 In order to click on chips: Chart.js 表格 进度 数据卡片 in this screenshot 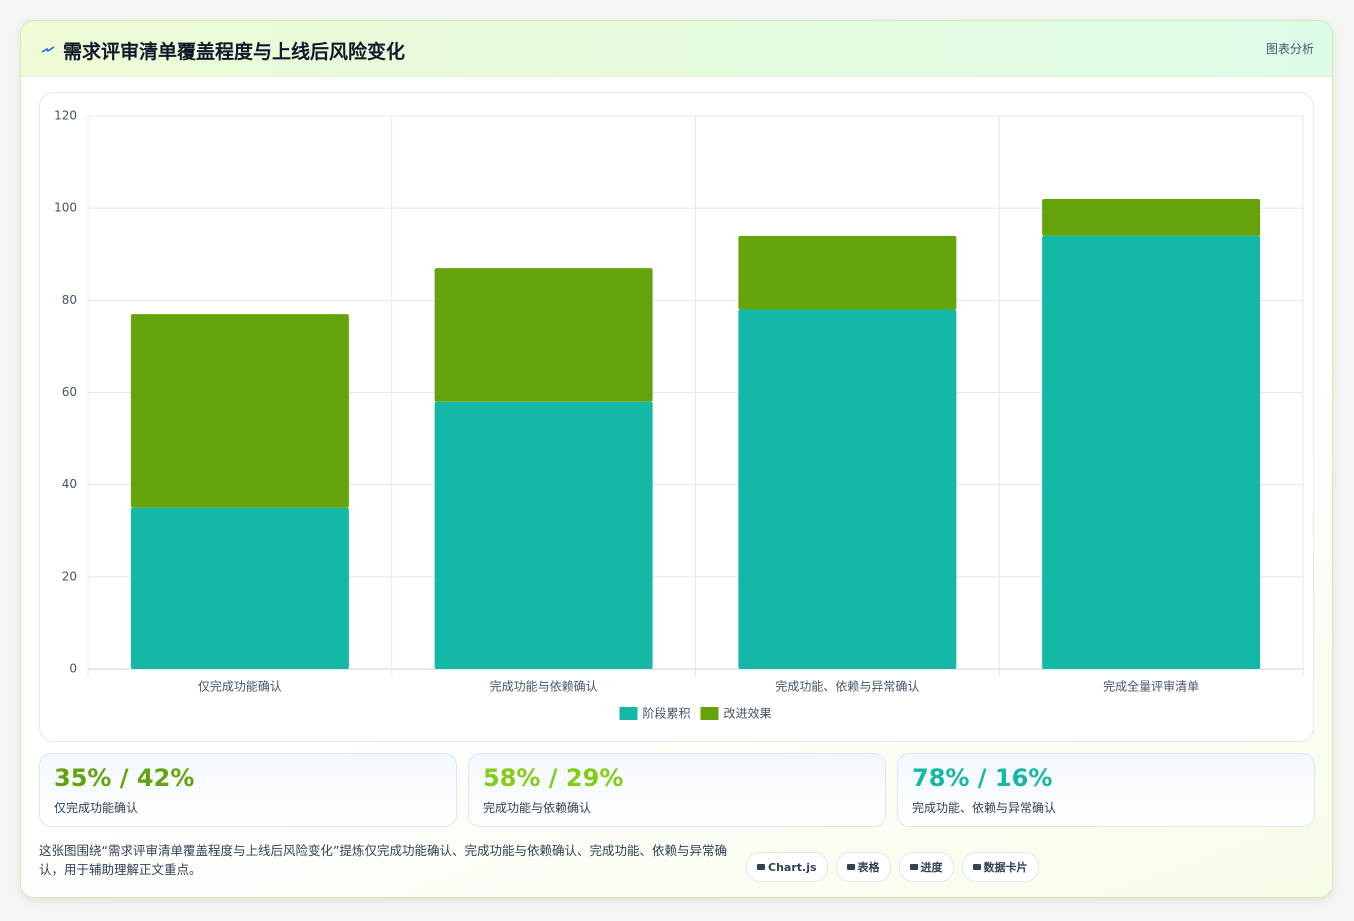, I will do `click(892, 867)`.